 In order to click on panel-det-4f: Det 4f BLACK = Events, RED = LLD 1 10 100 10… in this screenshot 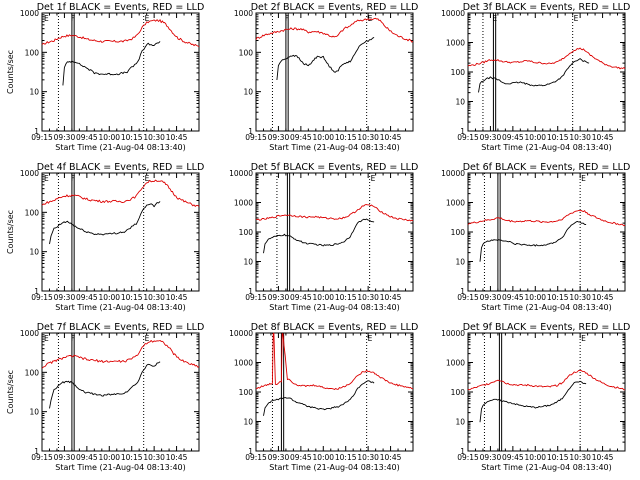, I will do `click(105, 237)`.